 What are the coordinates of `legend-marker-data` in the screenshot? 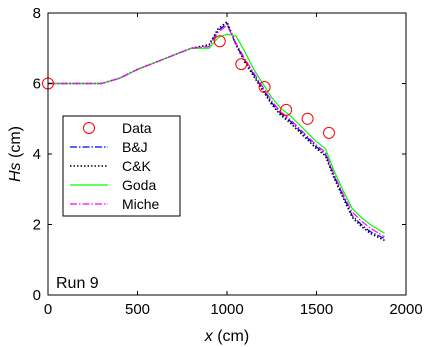 It's located at (89, 128).